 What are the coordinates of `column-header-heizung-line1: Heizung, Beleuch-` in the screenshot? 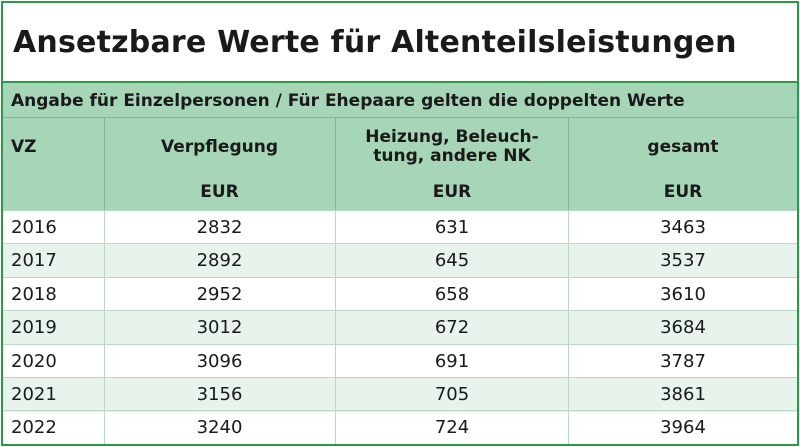 It's located at (452, 137).